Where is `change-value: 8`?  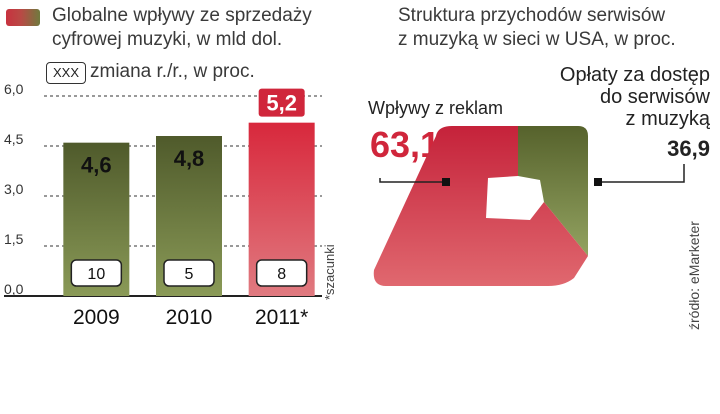
change-value: 8 is located at coordinates (281, 274).